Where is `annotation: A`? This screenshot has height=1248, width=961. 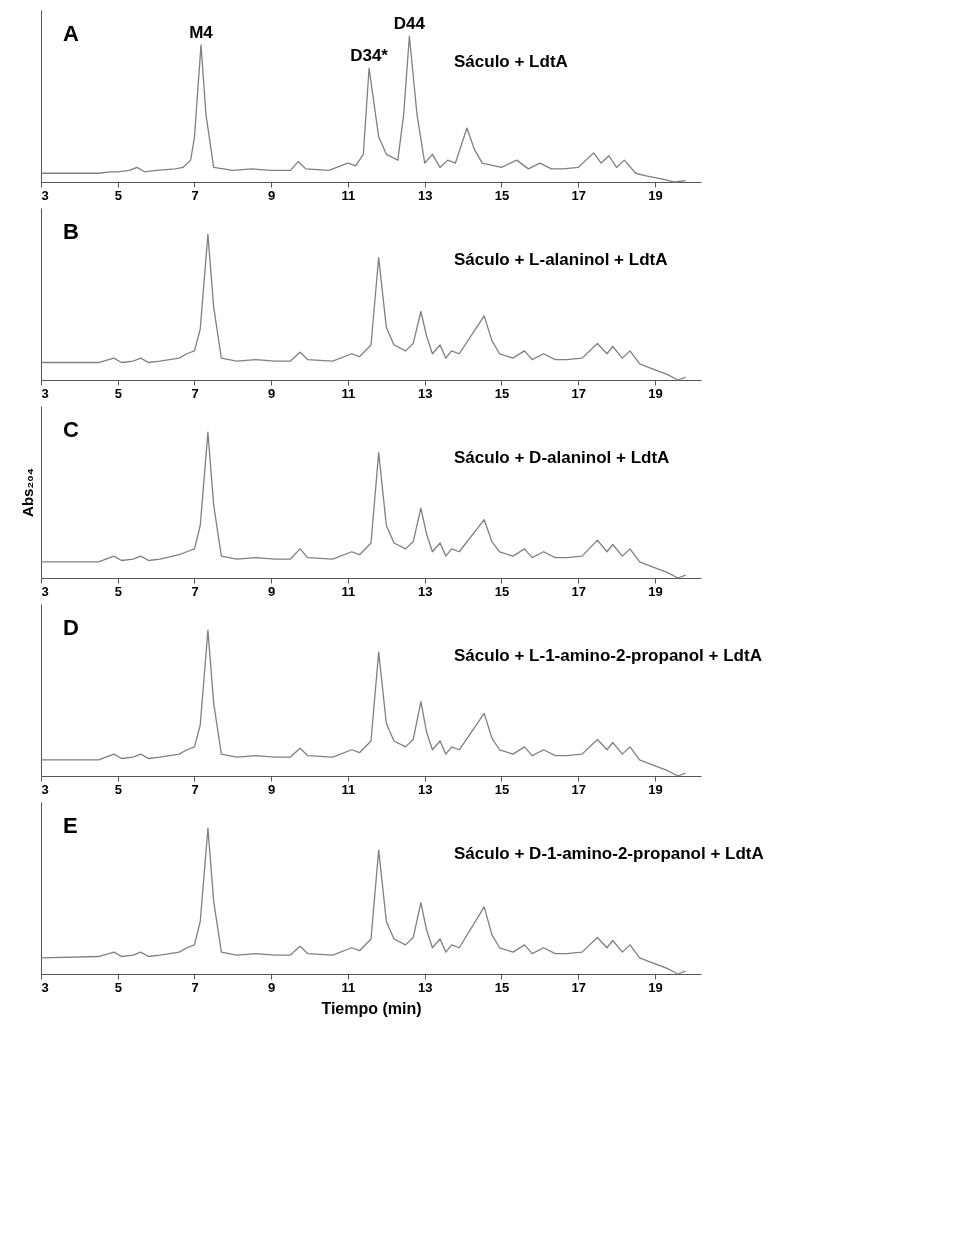 annotation: A is located at coordinates (71, 33).